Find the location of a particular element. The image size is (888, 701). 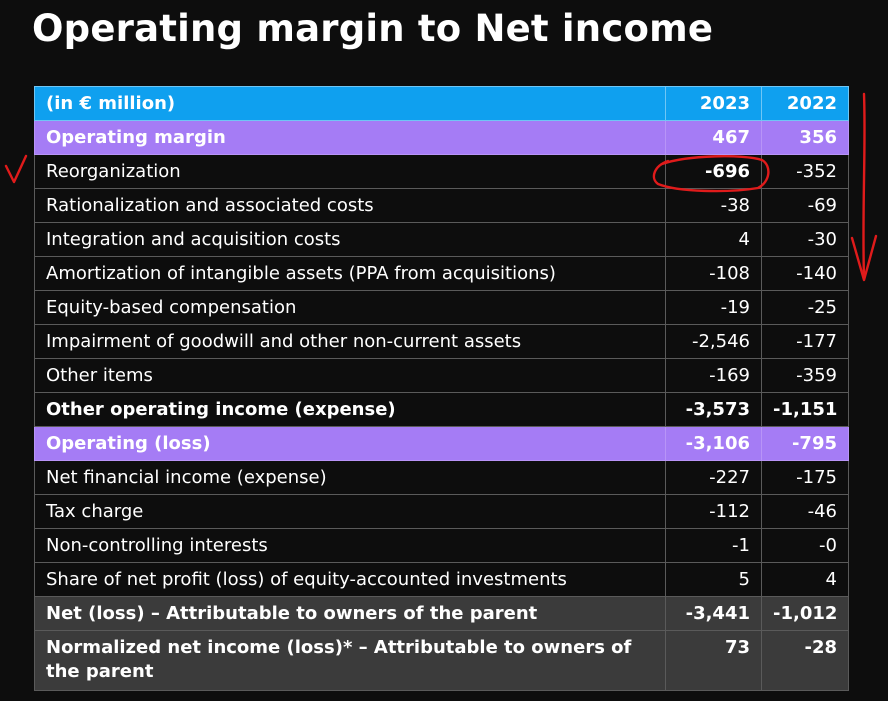

row-value-2023: 73 is located at coordinates (713, 660).